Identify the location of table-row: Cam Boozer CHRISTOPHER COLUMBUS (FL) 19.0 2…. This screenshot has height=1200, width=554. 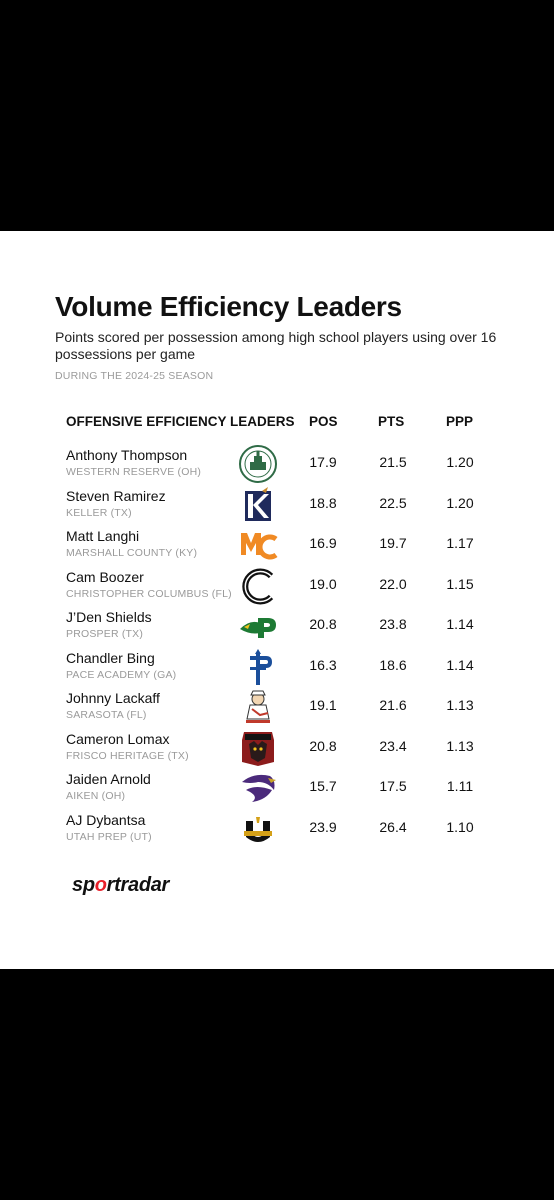
(277, 585).